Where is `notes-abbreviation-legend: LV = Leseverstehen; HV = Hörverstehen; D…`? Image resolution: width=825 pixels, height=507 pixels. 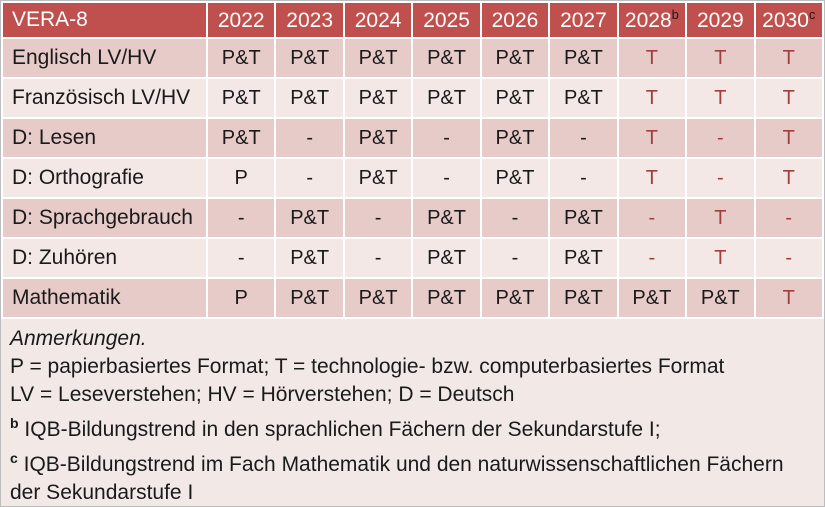 notes-abbreviation-legend: LV = Leseverstehen; HV = Hörverstehen; D… is located at coordinates (262, 394).